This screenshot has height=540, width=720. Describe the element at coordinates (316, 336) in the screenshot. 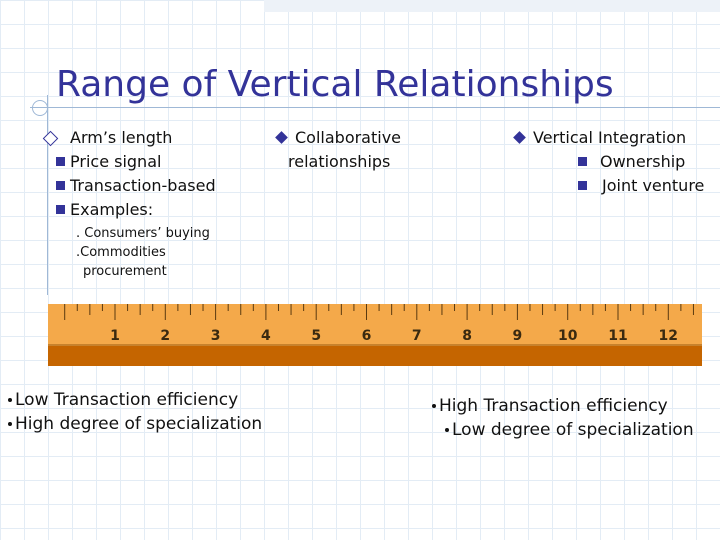

I see `ruler-number: 5` at that location.